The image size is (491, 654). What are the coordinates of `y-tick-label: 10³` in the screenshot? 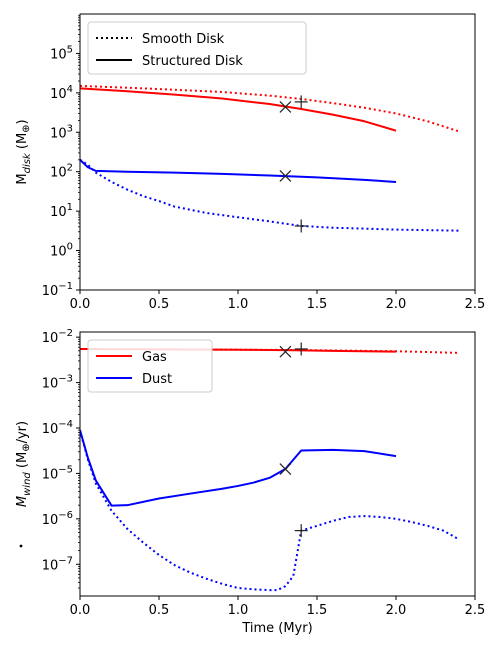 It's located at (61, 132).